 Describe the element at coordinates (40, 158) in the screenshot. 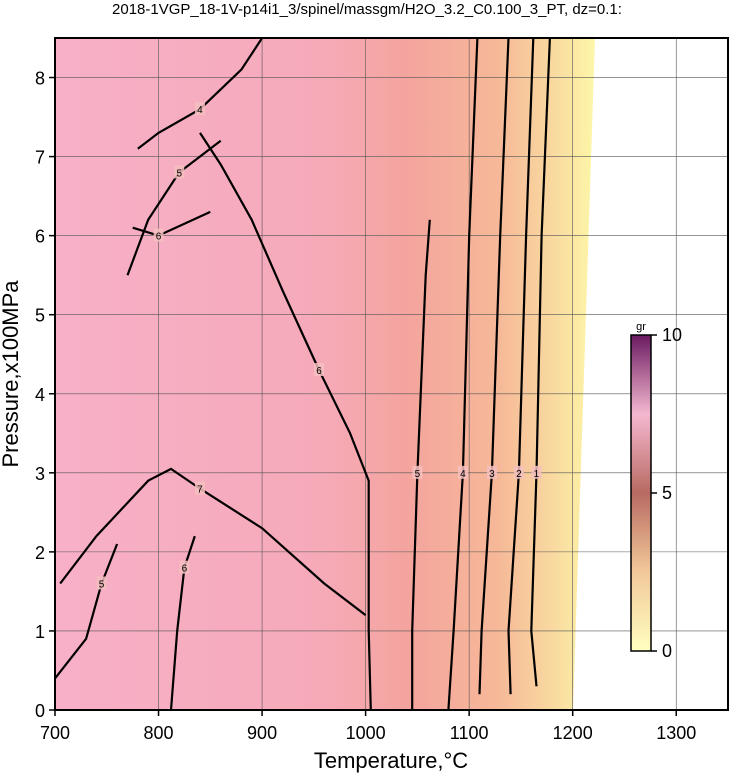

I see `y-tick-label: 7` at that location.